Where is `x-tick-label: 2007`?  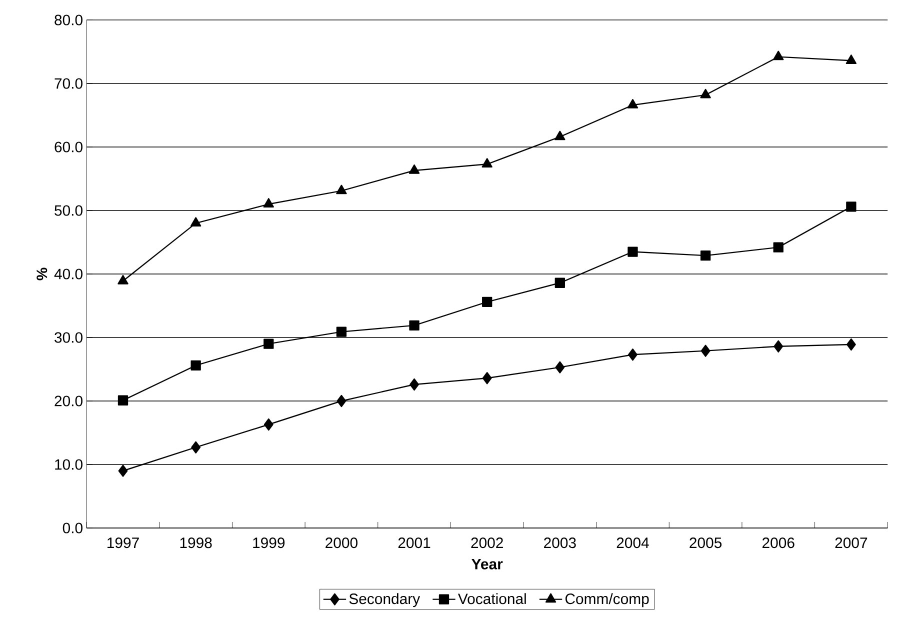
x-tick-label: 2007 is located at coordinates (851, 543).